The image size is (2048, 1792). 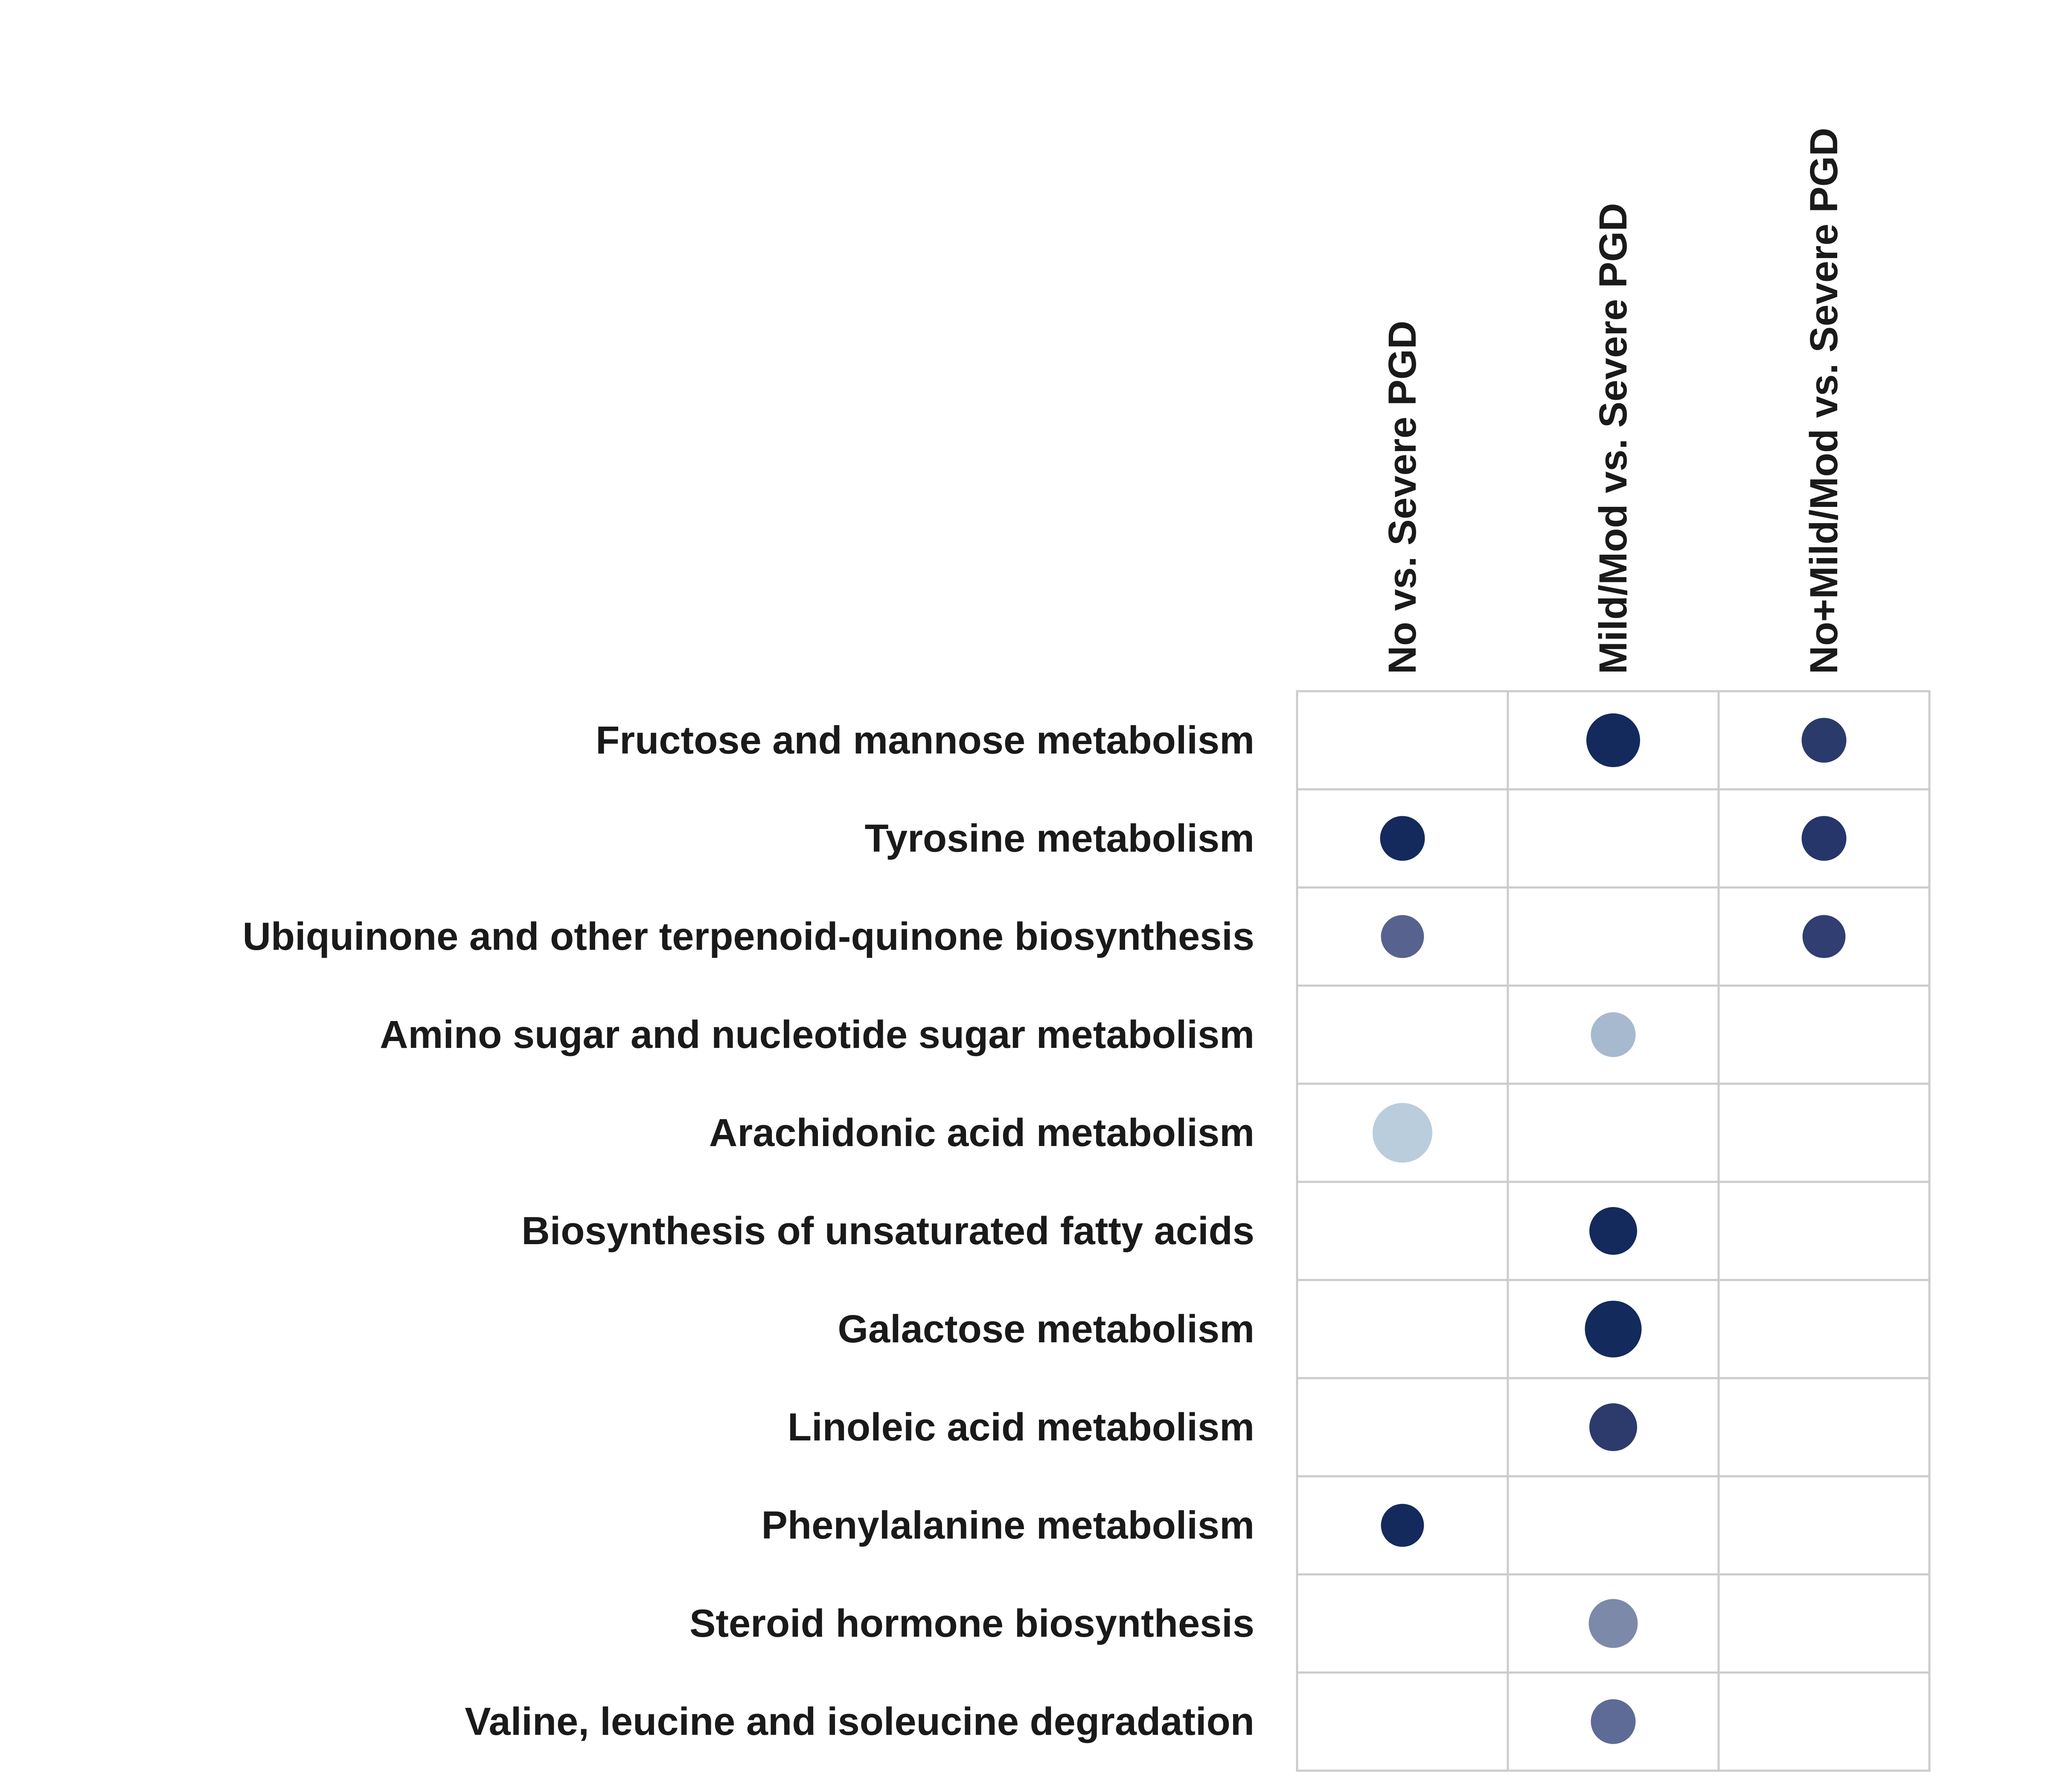 I want to click on row-label: Arachidonic acid metabolism, so click(x=982, y=1133).